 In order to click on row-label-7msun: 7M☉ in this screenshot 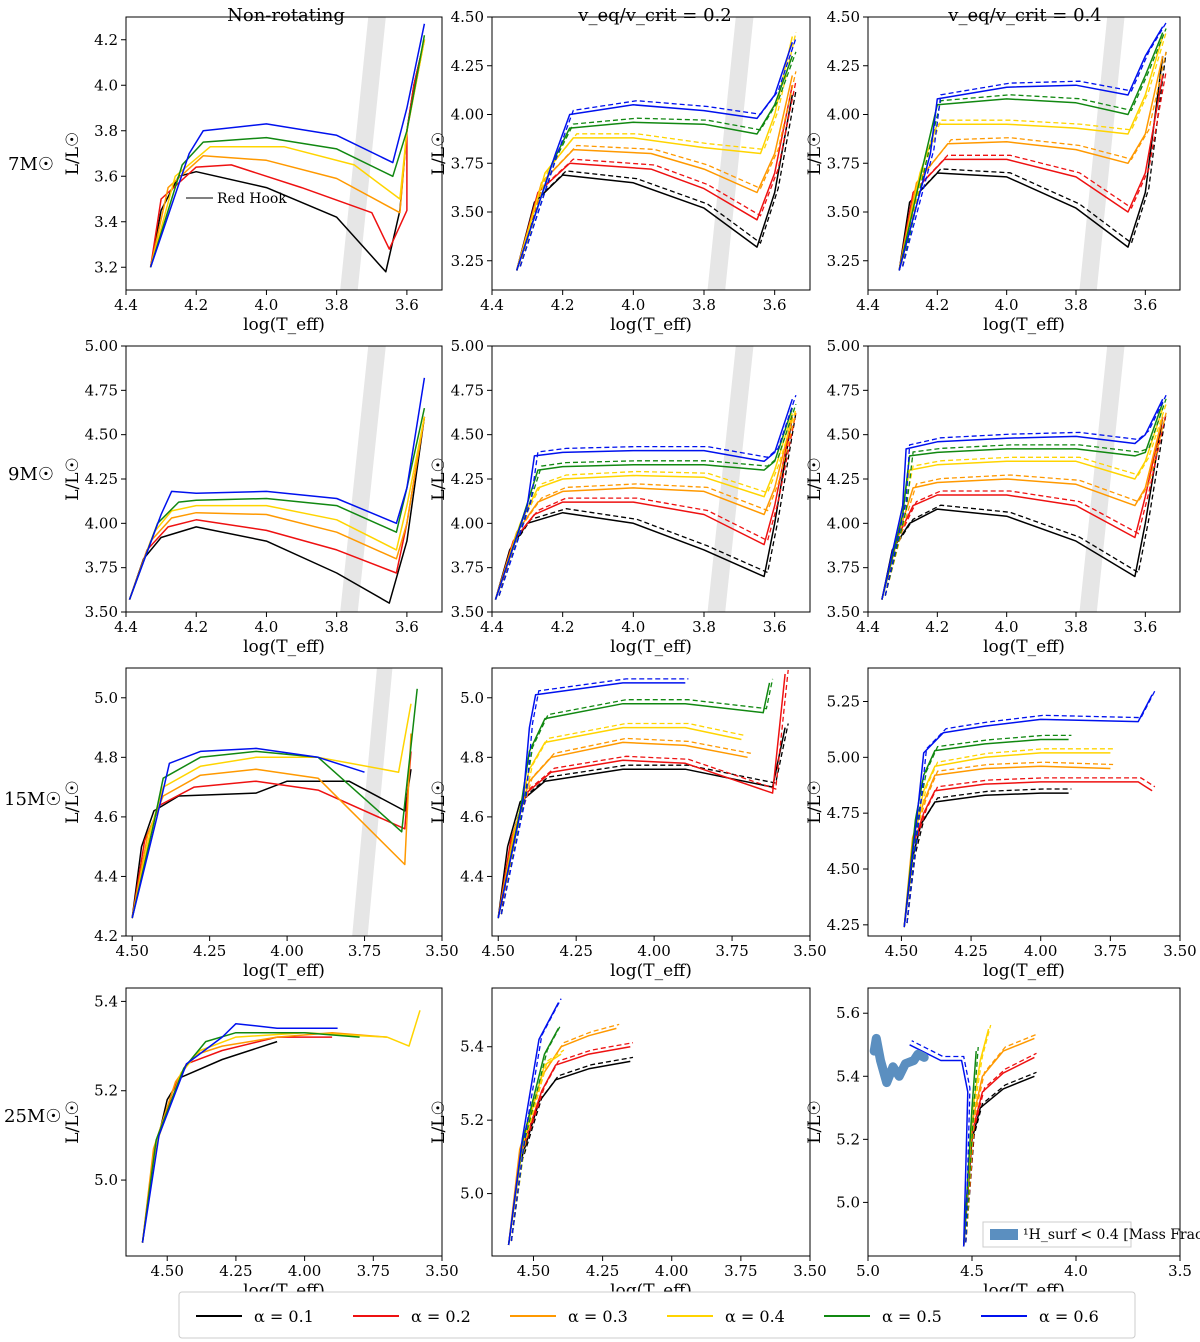, I will do `click(31, 164)`.